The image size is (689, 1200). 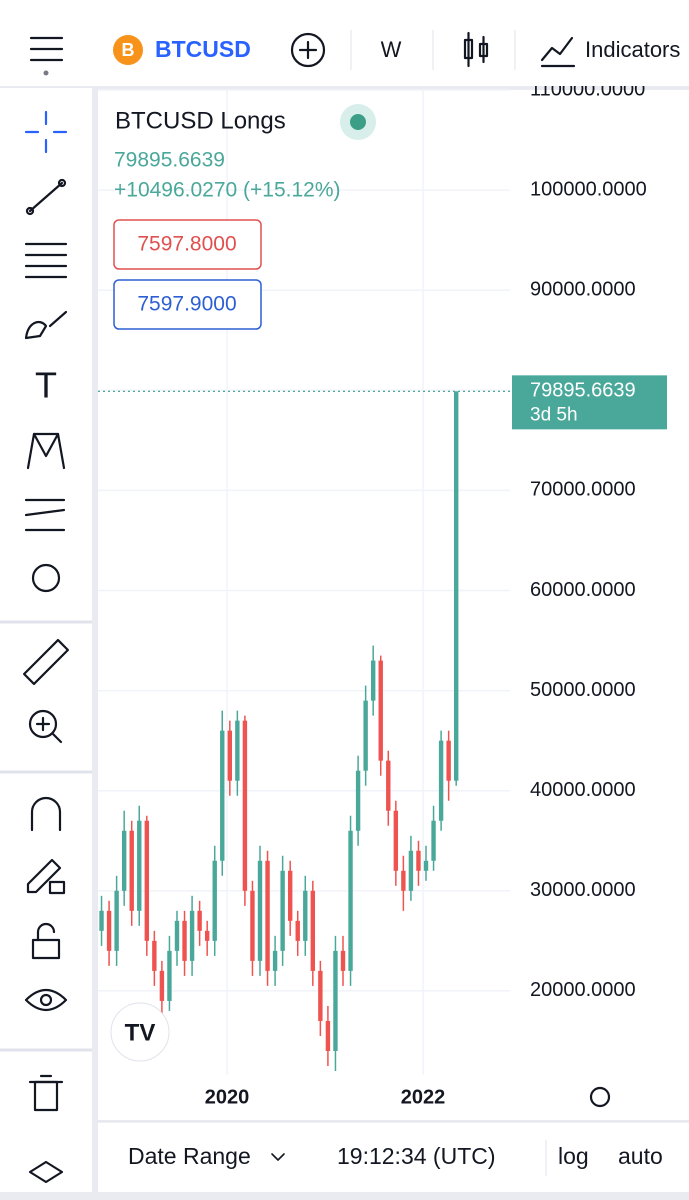 What do you see at coordinates (583, 289) in the screenshot?
I see `y-tick-label: 90000.0000` at bounding box center [583, 289].